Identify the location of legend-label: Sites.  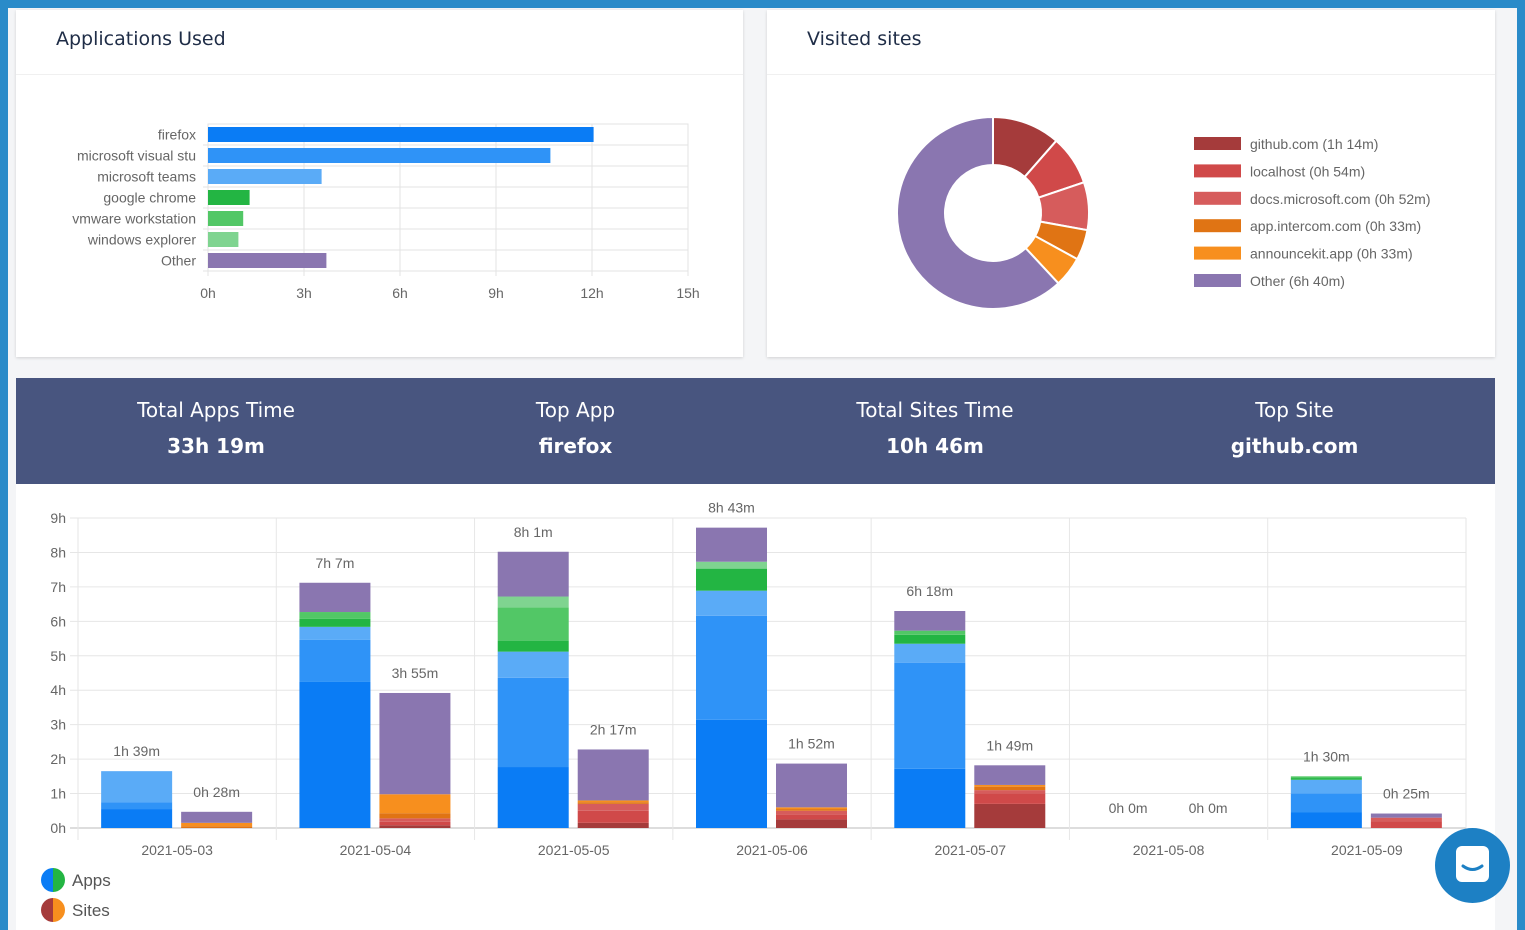
(91, 910).